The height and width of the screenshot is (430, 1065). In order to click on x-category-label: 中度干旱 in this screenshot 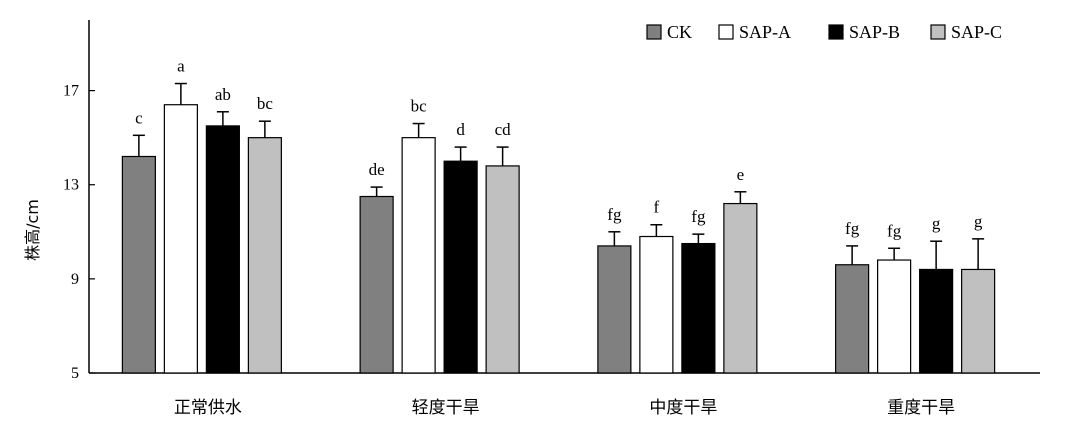, I will do `click(683, 408)`.